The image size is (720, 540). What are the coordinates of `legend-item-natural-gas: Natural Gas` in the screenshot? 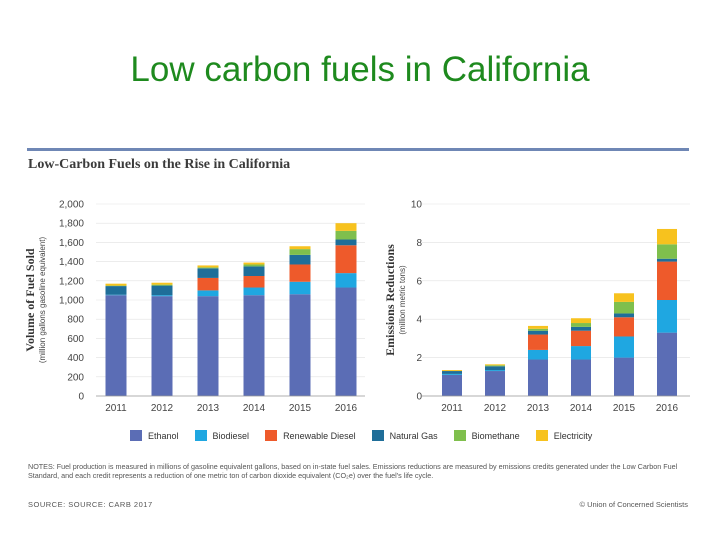 It's located at (404, 435).